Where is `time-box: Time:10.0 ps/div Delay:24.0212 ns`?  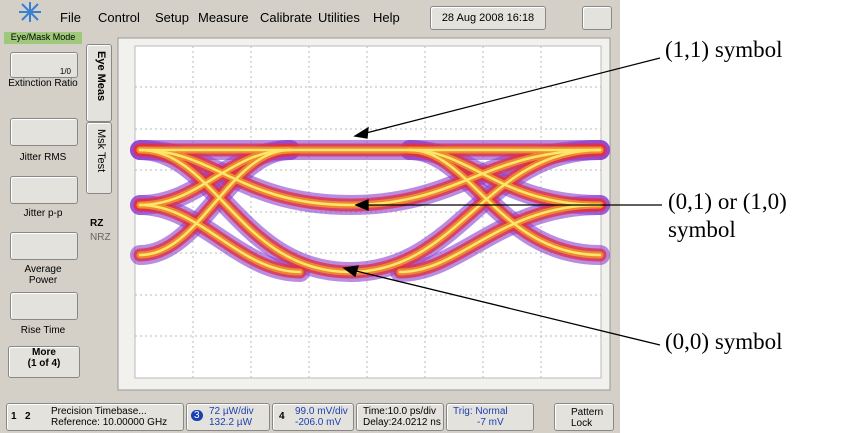
time-box: Time:10.0 ps/div Delay:24.0212 ns is located at coordinates (400, 417).